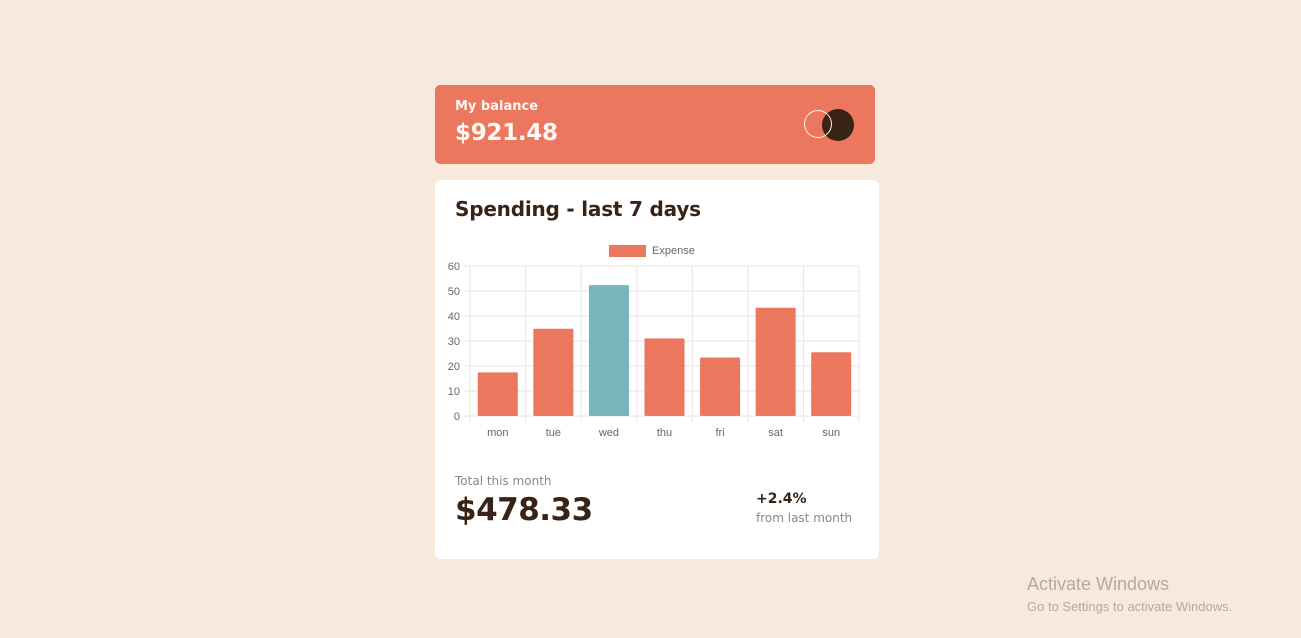 Image resolution: width=1301 pixels, height=638 pixels. Describe the element at coordinates (553, 372) in the screenshot. I see `bar-tue` at that location.